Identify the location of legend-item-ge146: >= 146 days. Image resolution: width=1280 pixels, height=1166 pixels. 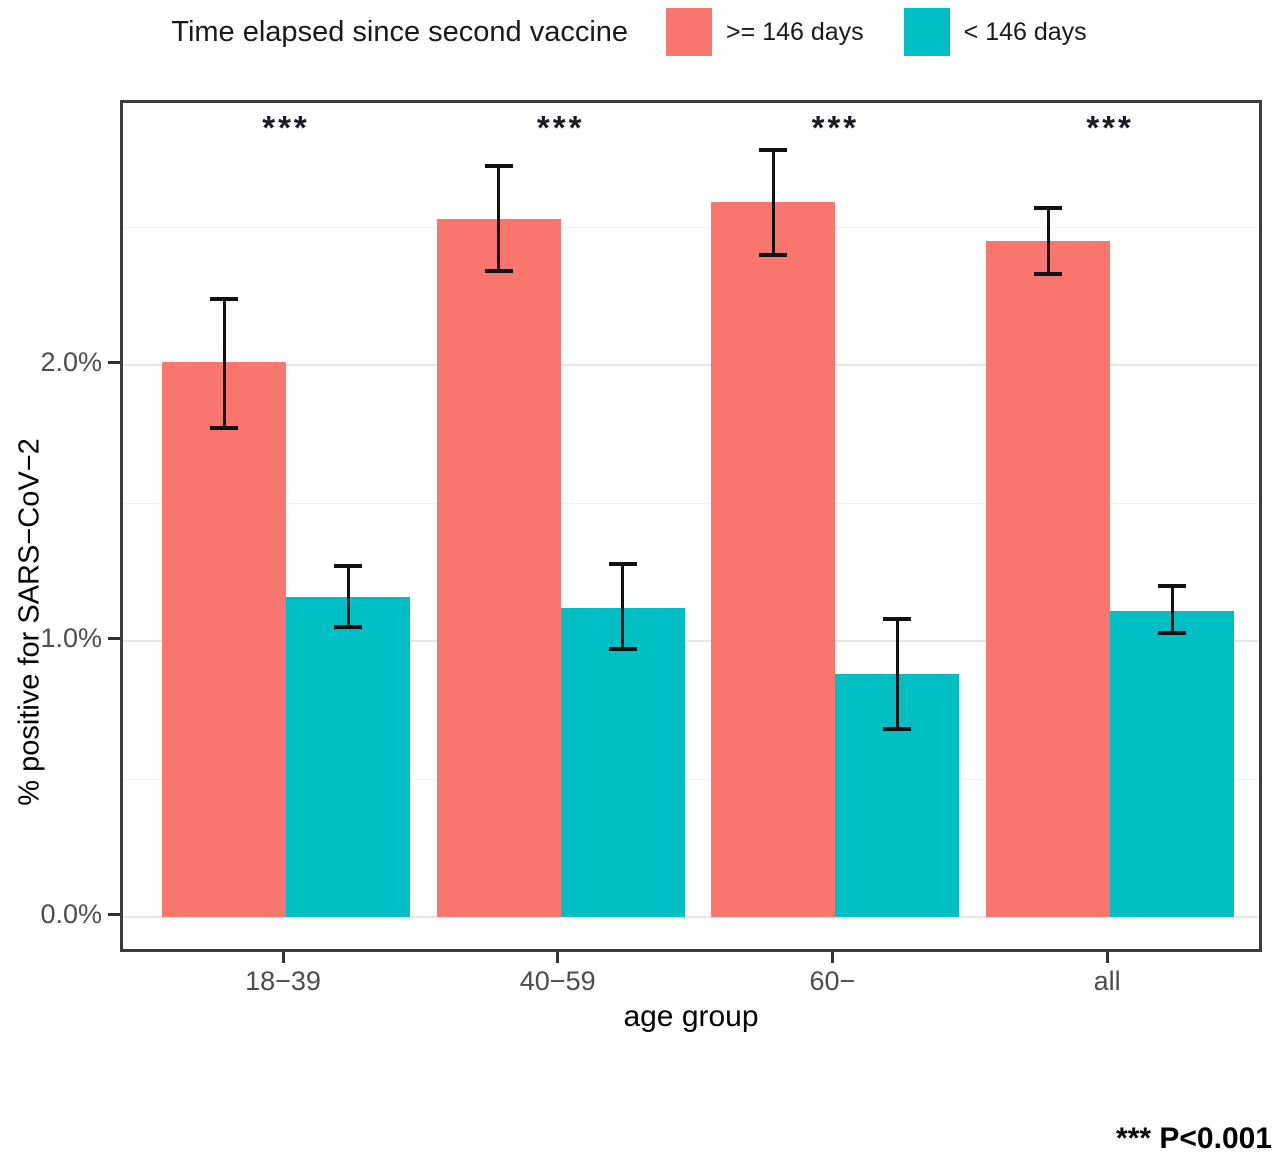
(765, 32).